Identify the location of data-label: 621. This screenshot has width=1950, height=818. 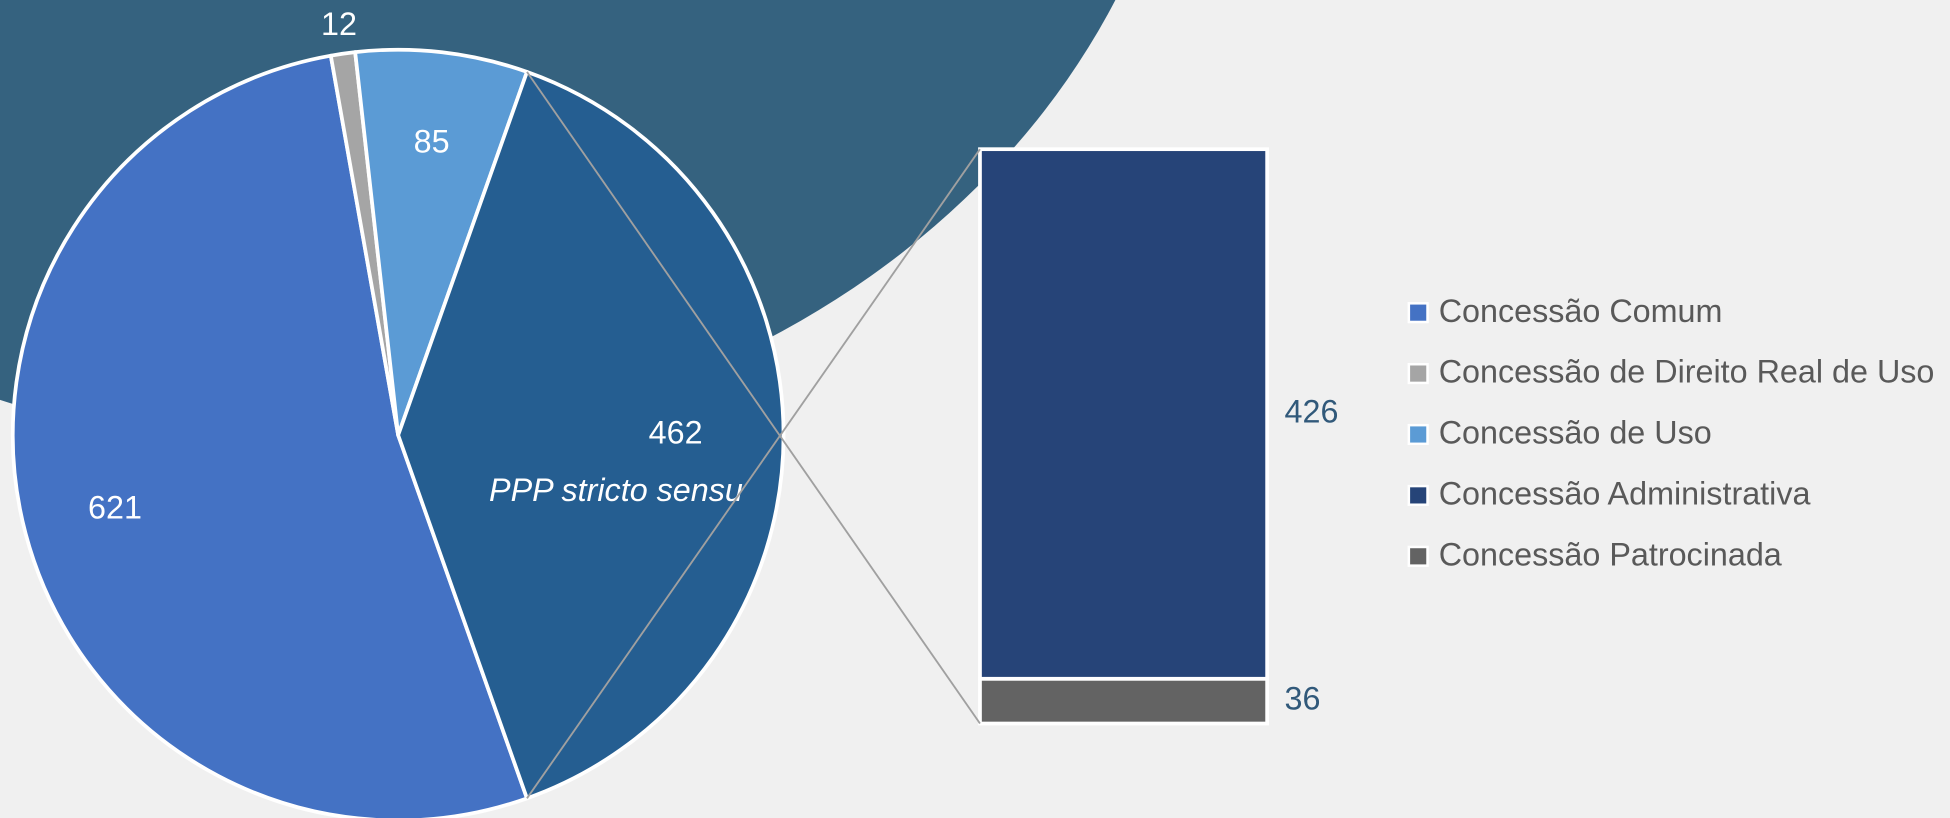
(115, 507).